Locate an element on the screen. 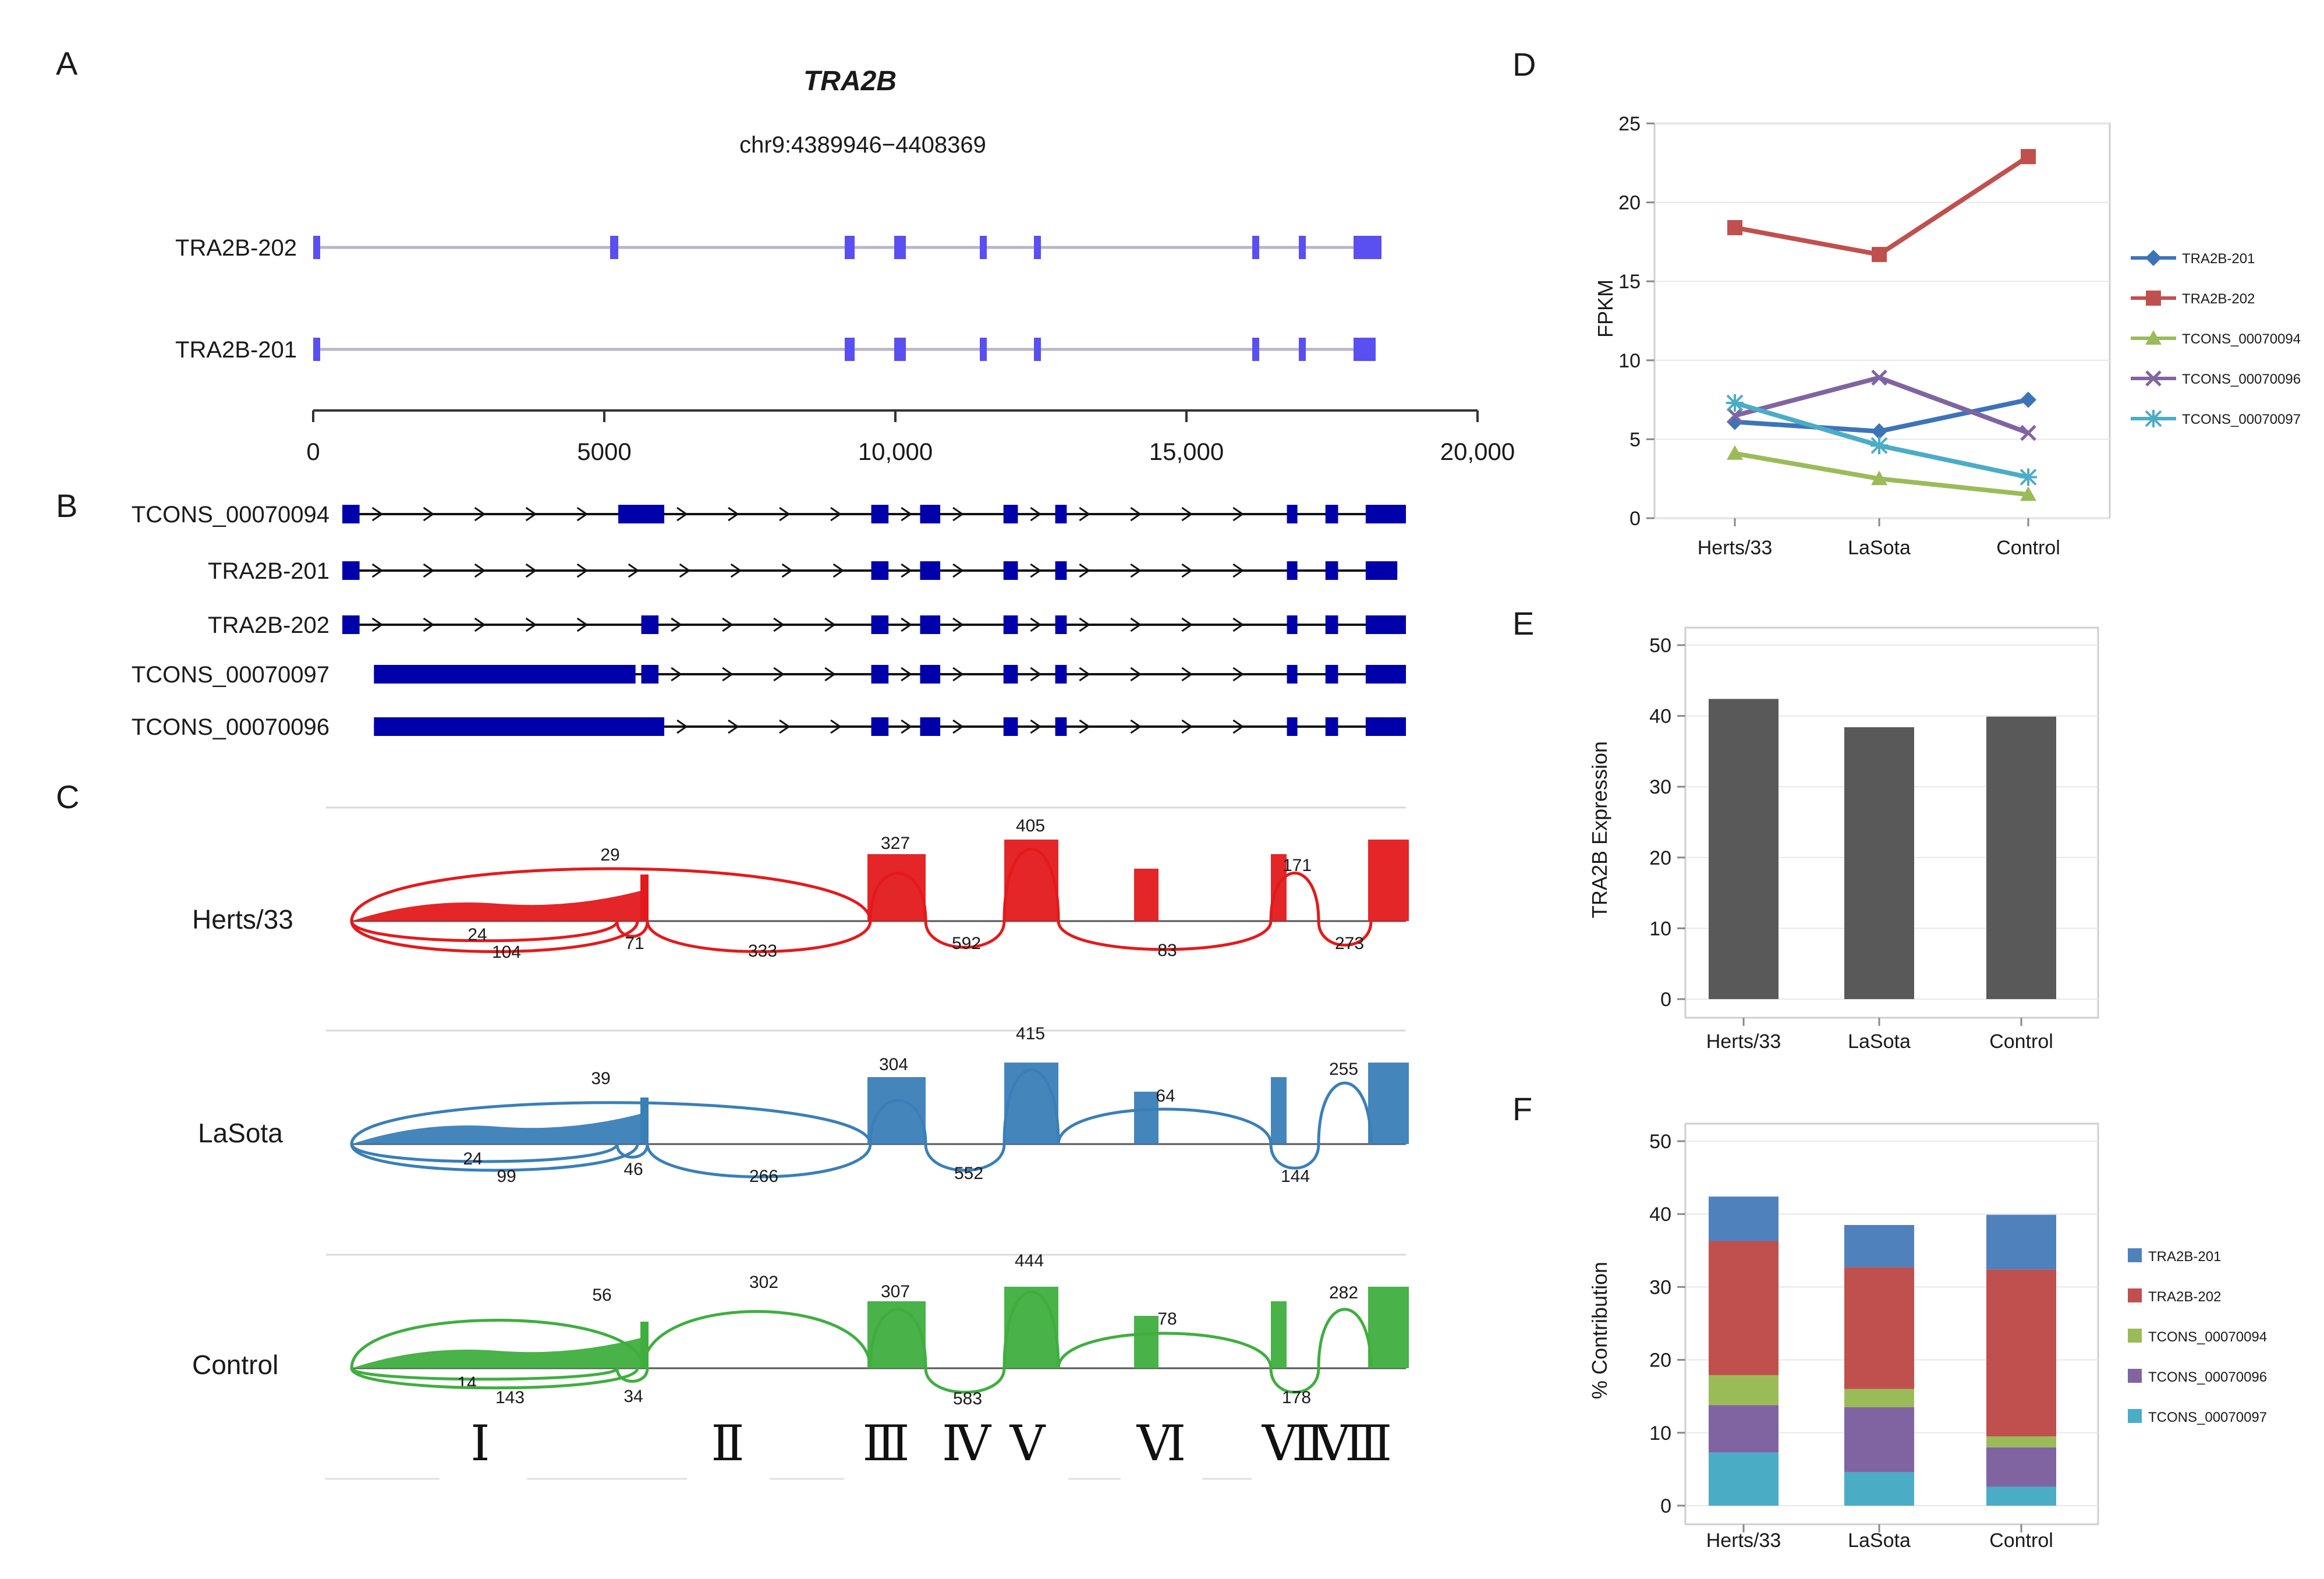  y-tick-label: 50 is located at coordinates (1660, 646).